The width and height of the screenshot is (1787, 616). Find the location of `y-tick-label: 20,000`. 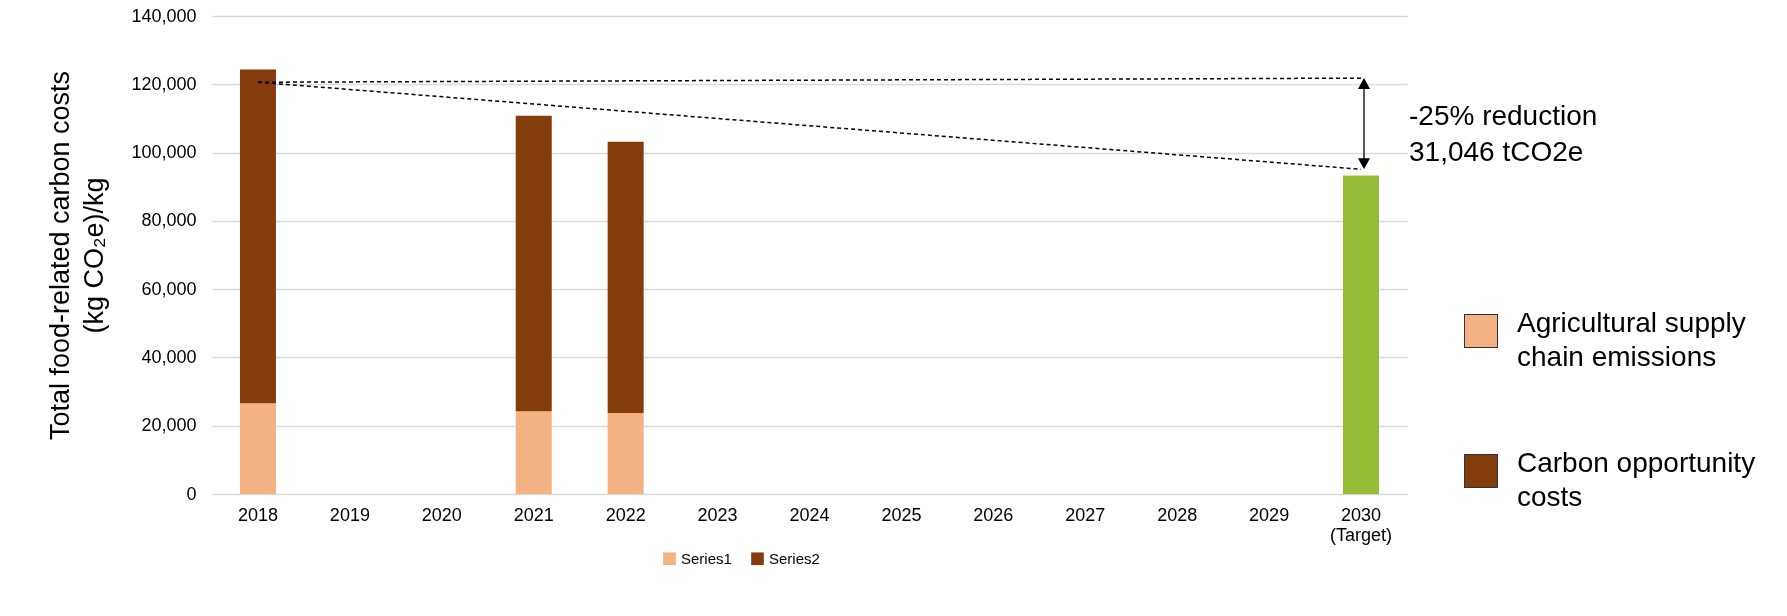

y-tick-label: 20,000 is located at coordinates (169, 425).